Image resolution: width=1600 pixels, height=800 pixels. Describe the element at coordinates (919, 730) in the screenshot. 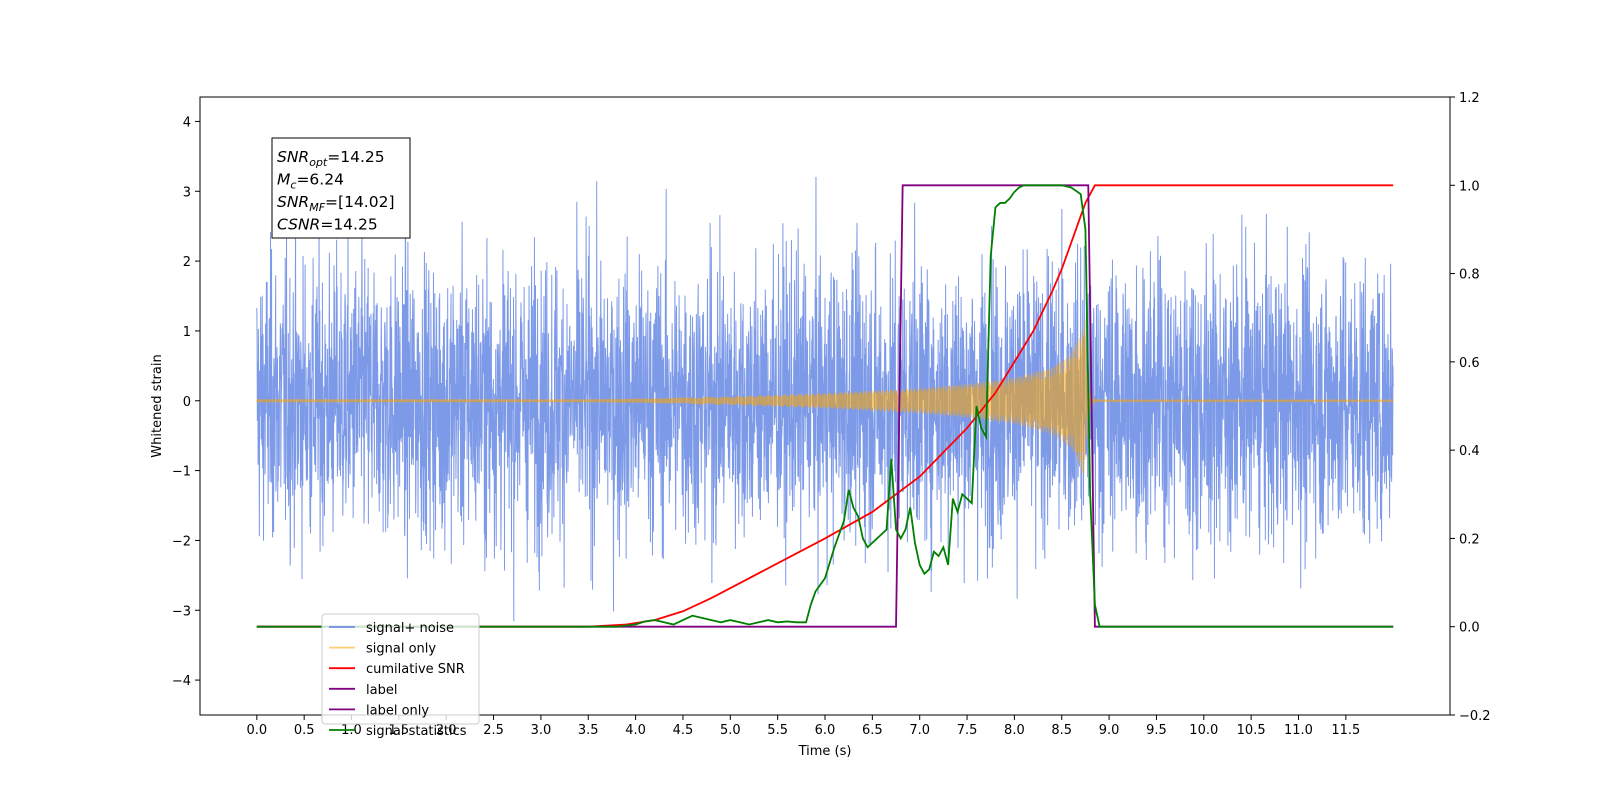

I see `x-tick-label: 7.0` at that location.